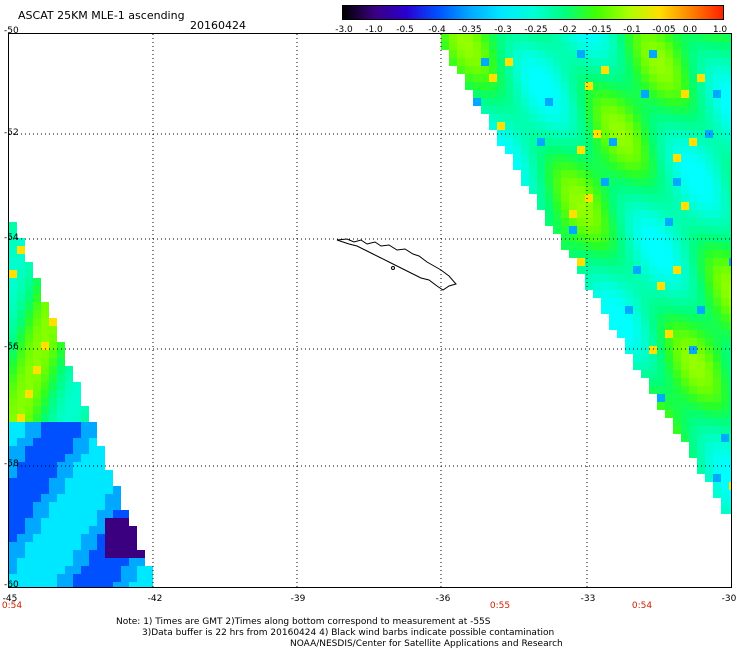 The width and height of the screenshot is (740, 650). What do you see at coordinates (155, 599) in the screenshot?
I see `lon-label-42: -42` at bounding box center [155, 599].